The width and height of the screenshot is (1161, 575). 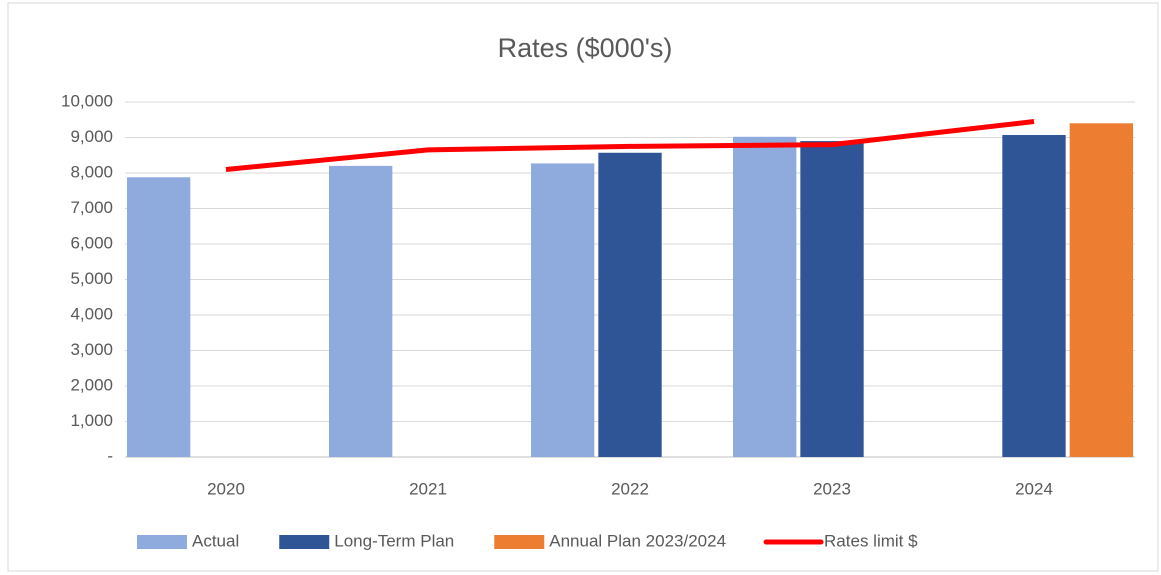 I want to click on x-tick-label: 2023, so click(x=832, y=488).